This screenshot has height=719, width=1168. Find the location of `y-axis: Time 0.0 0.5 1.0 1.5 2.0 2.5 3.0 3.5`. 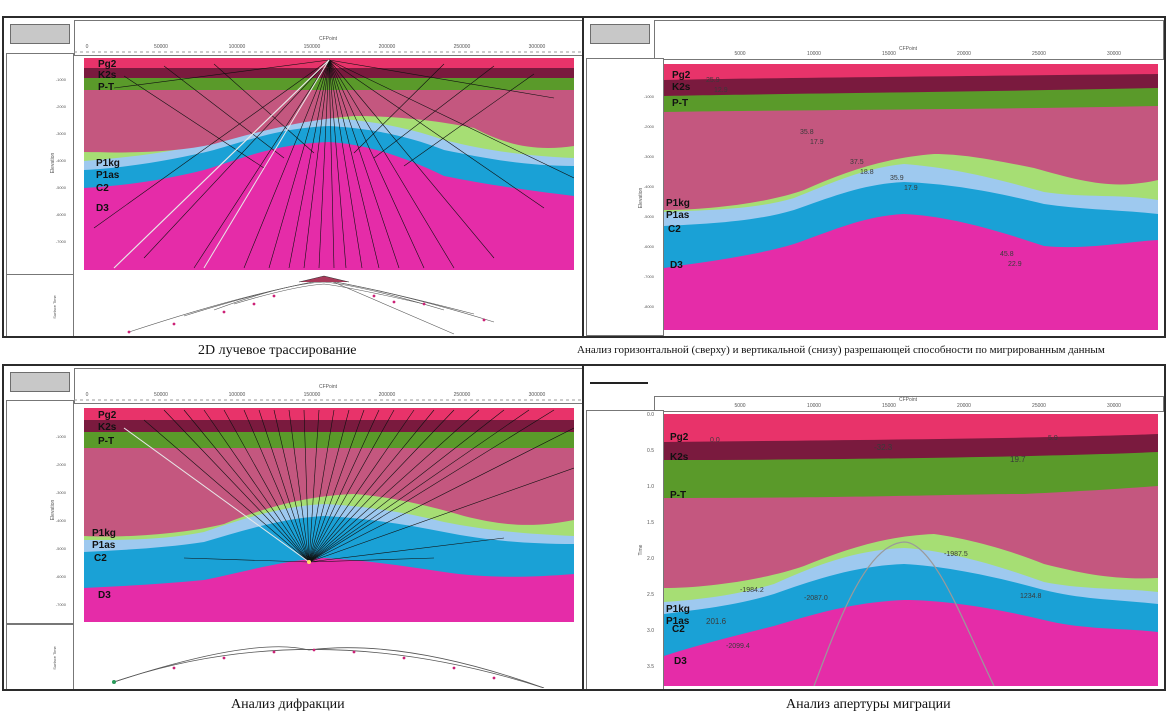

y-axis: Time 0.0 0.5 1.0 1.5 2.0 2.5 3.0 3.5 is located at coordinates (646, 541).